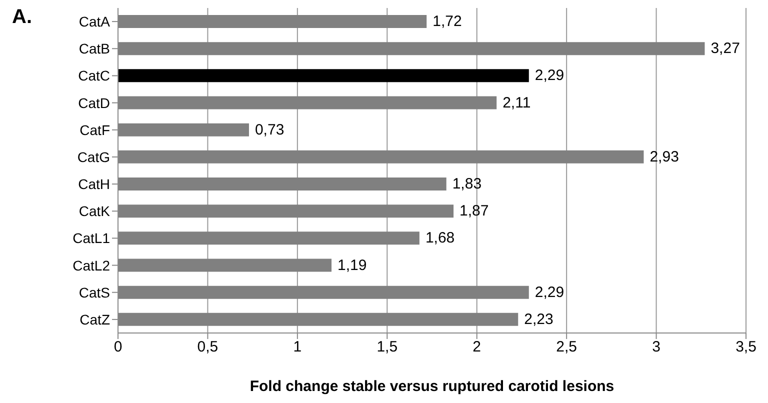  I want to click on x-tick-label: 0, so click(118, 347).